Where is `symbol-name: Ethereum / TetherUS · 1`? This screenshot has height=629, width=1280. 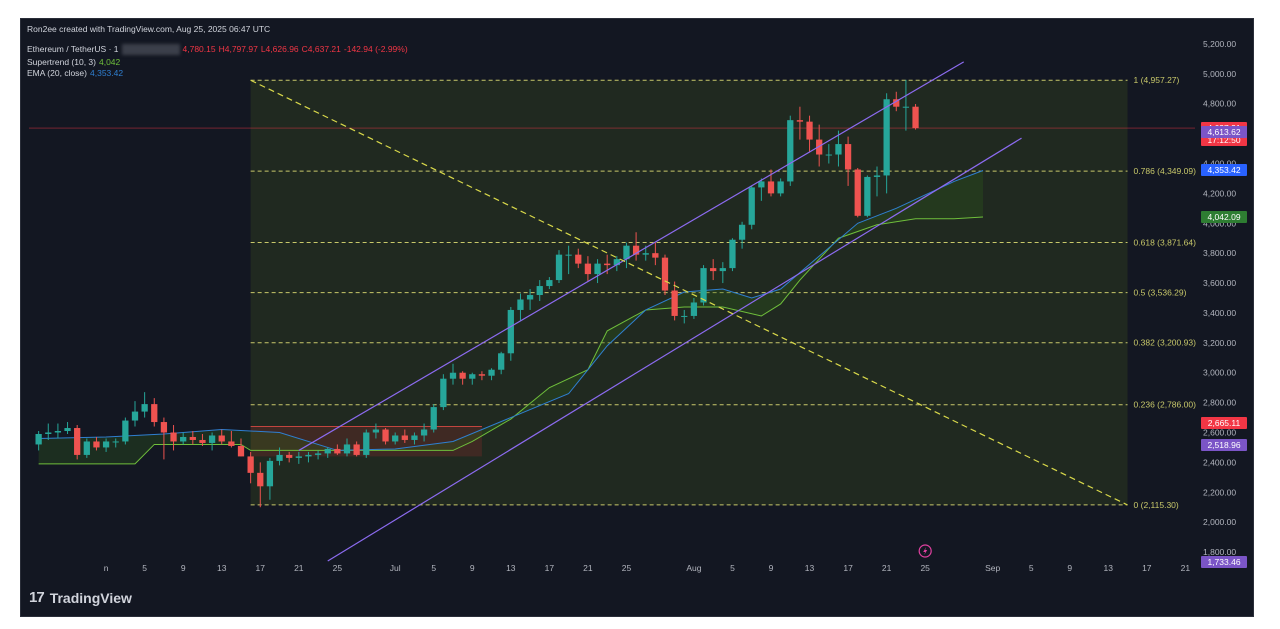
symbol-name: Ethereum / TetherUS · 1 is located at coordinates (73, 49).